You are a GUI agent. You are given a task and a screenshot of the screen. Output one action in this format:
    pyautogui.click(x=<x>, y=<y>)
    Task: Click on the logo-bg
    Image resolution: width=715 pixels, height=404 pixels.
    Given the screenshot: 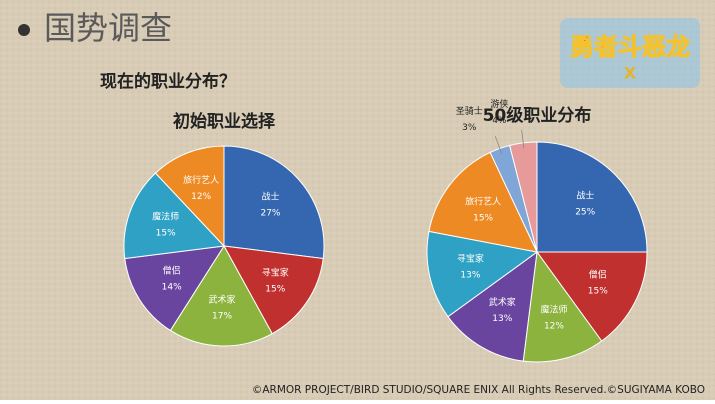 What is the action you would take?
    pyautogui.click(x=630, y=53)
    